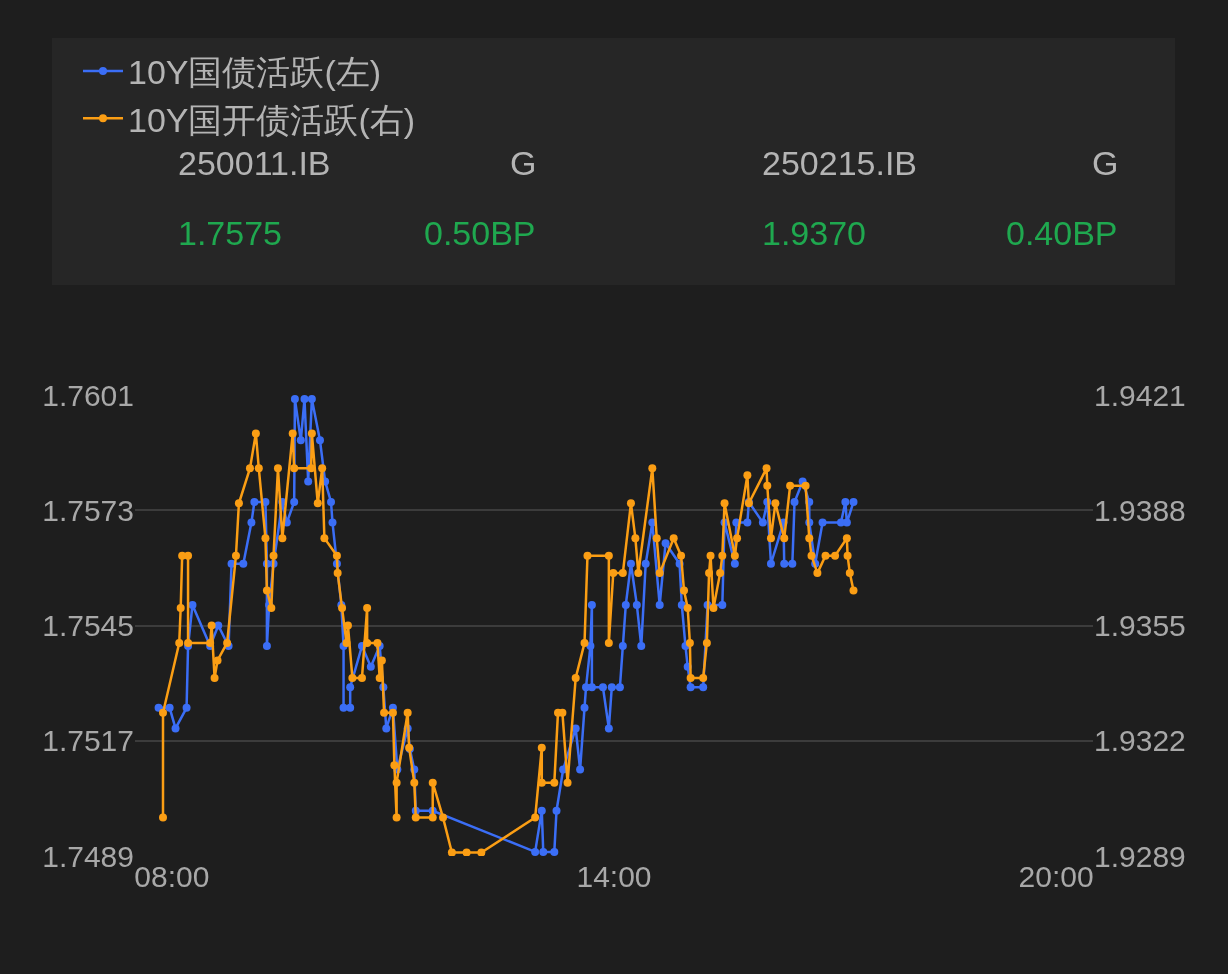 This screenshot has width=1228, height=974. What do you see at coordinates (254, 163) in the screenshot?
I see `text: 250011.IB` at bounding box center [254, 163].